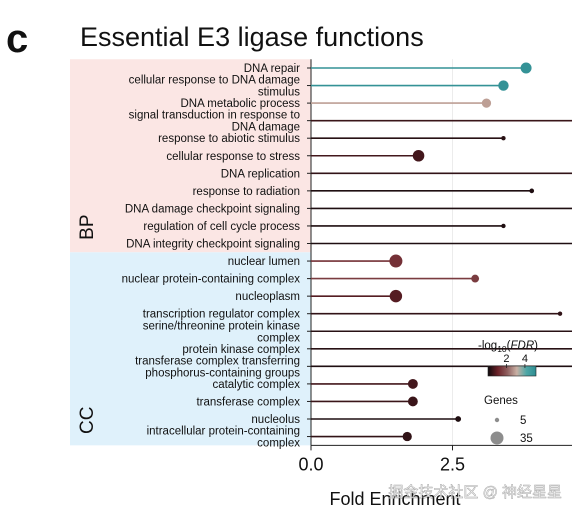  I want to click on x-axis-label: Fold Enrichment, so click(394, 499).